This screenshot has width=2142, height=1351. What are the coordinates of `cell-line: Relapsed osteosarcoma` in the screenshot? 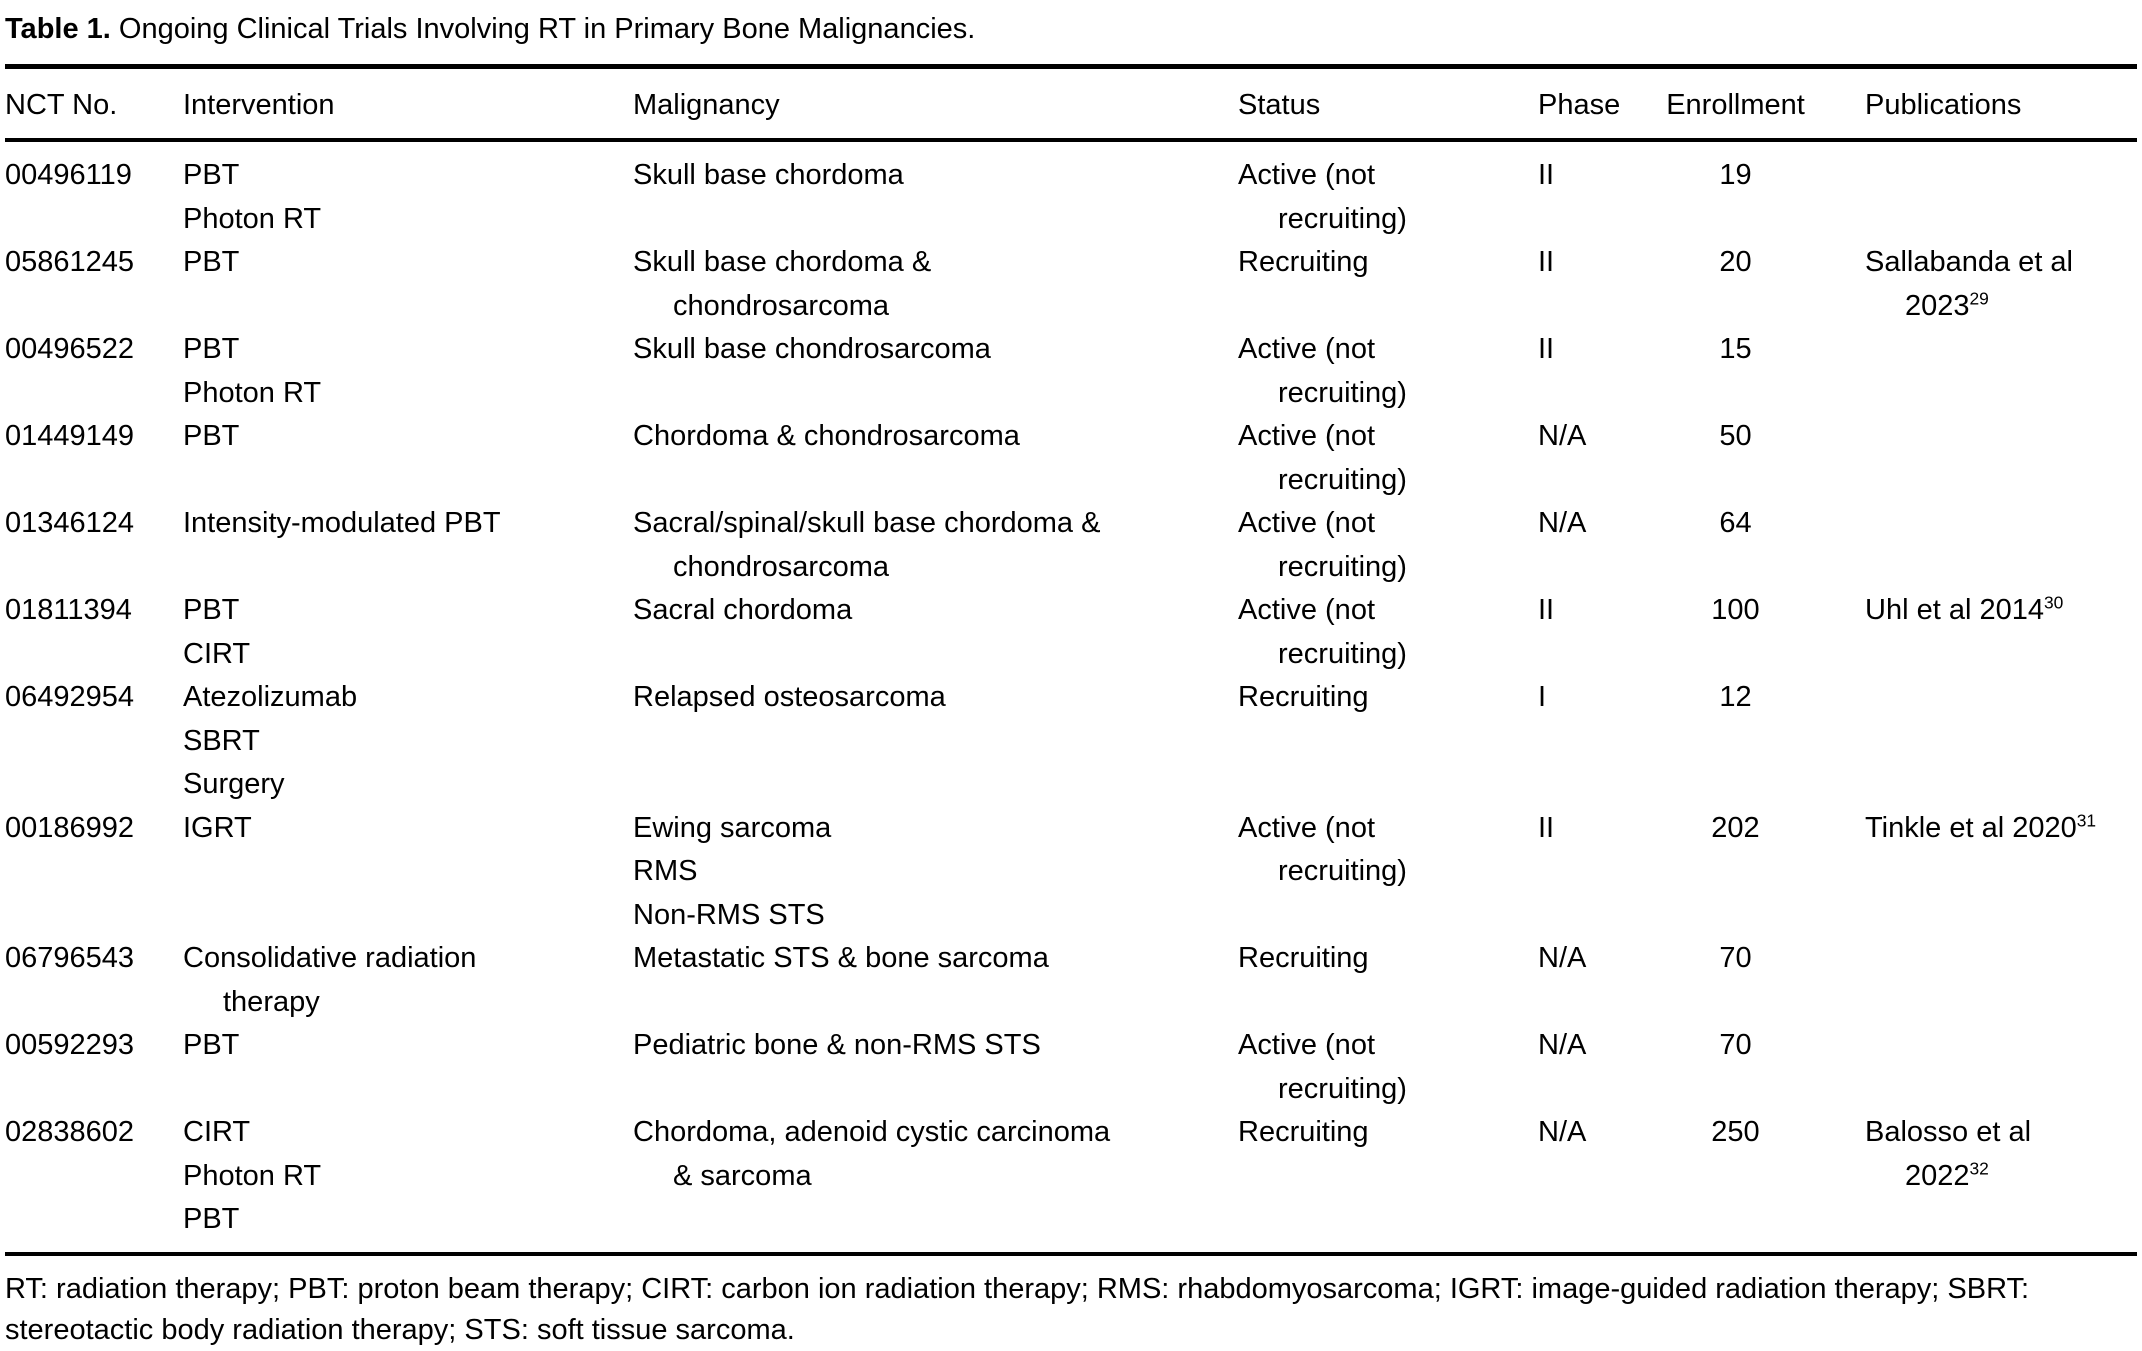 It's located at (789, 697).